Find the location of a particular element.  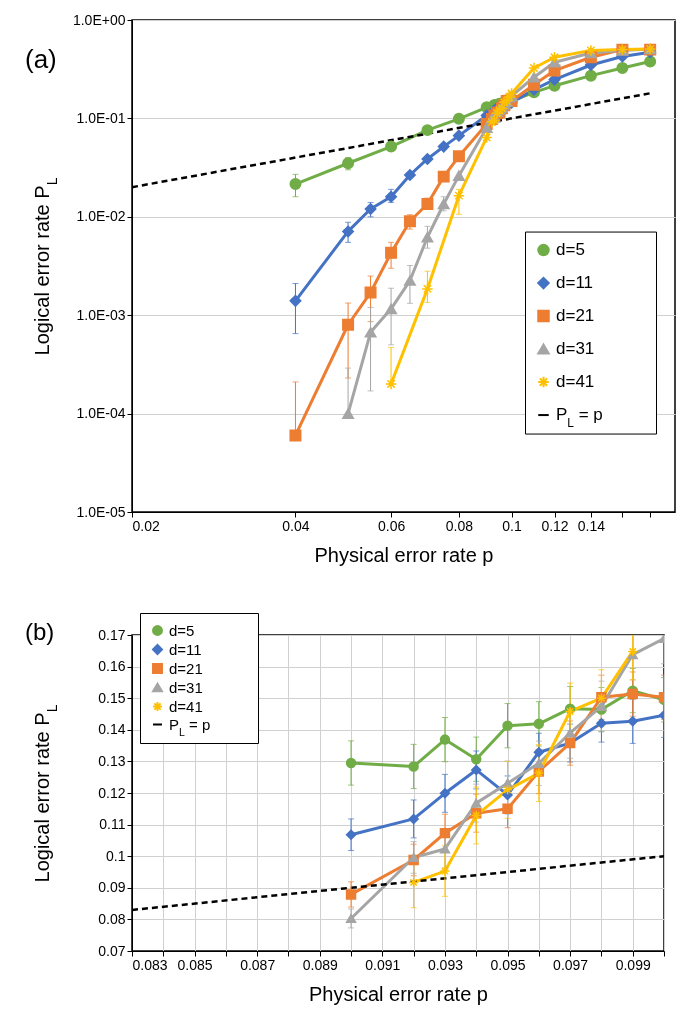

x-tick-label: 0.099 is located at coordinates (633, 964).